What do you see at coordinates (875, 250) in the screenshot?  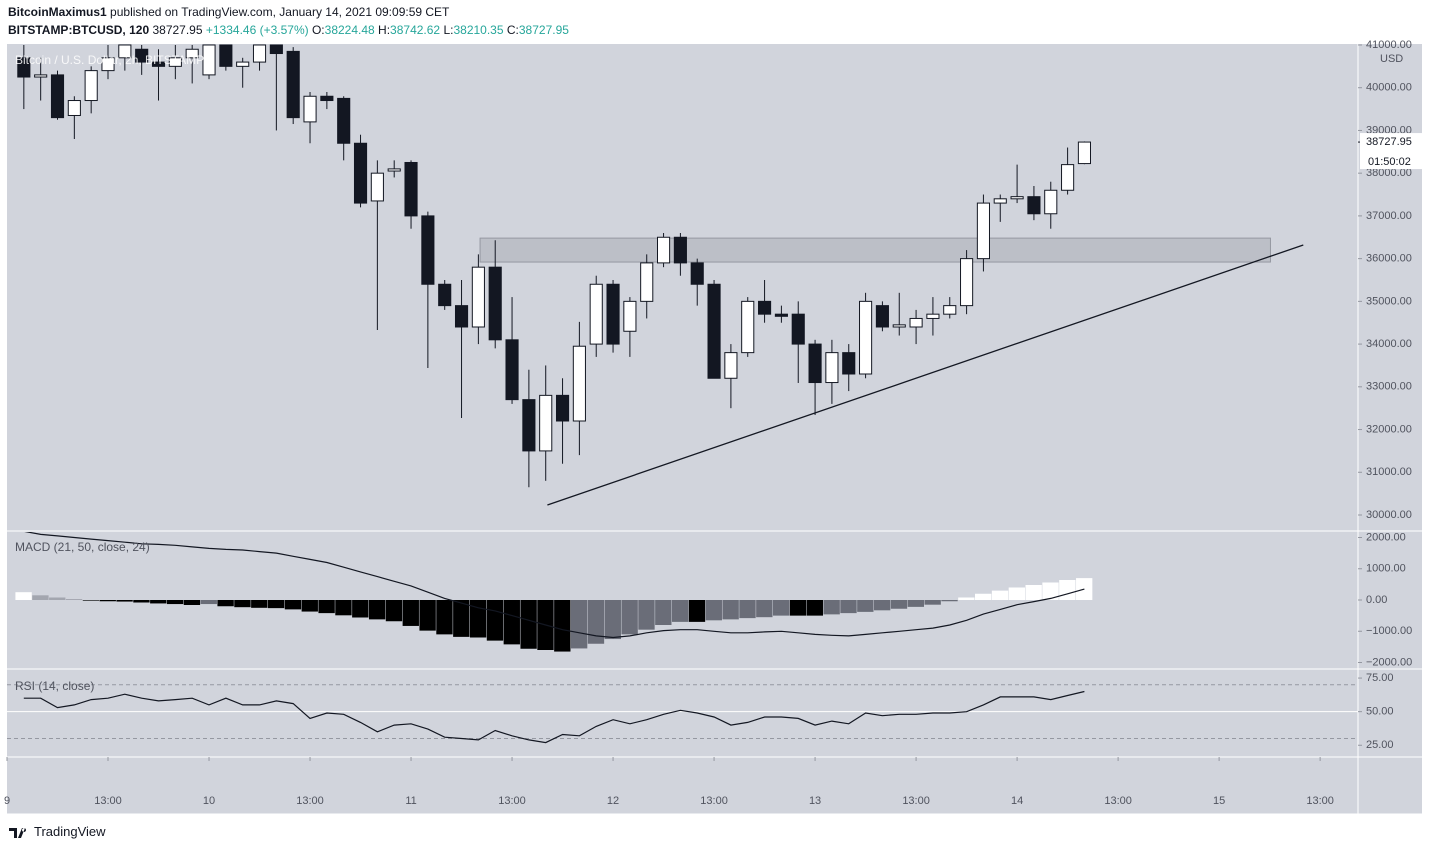 I see `zone` at bounding box center [875, 250].